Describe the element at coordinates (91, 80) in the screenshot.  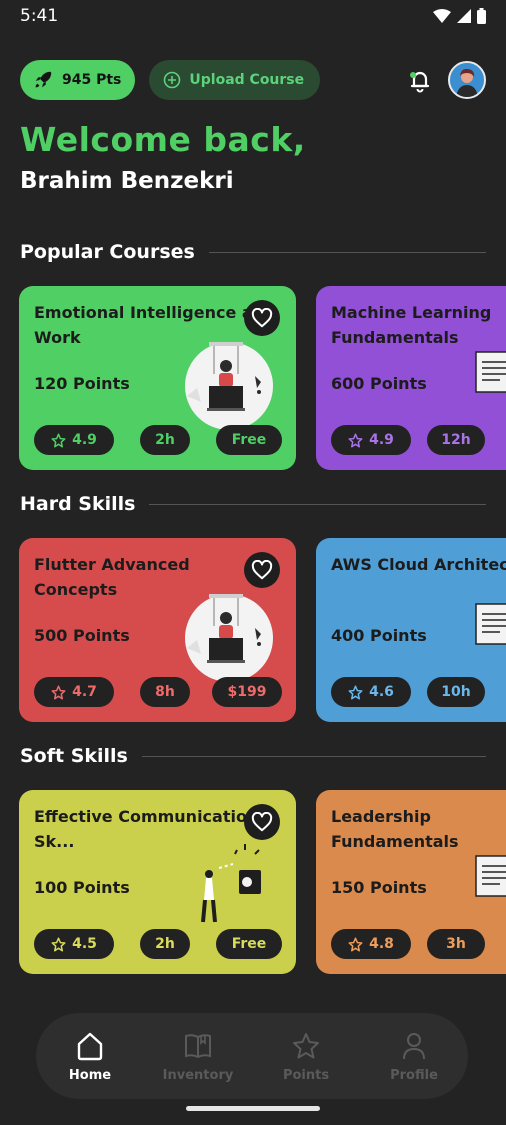
I see `points-label: 945 Pts` at that location.